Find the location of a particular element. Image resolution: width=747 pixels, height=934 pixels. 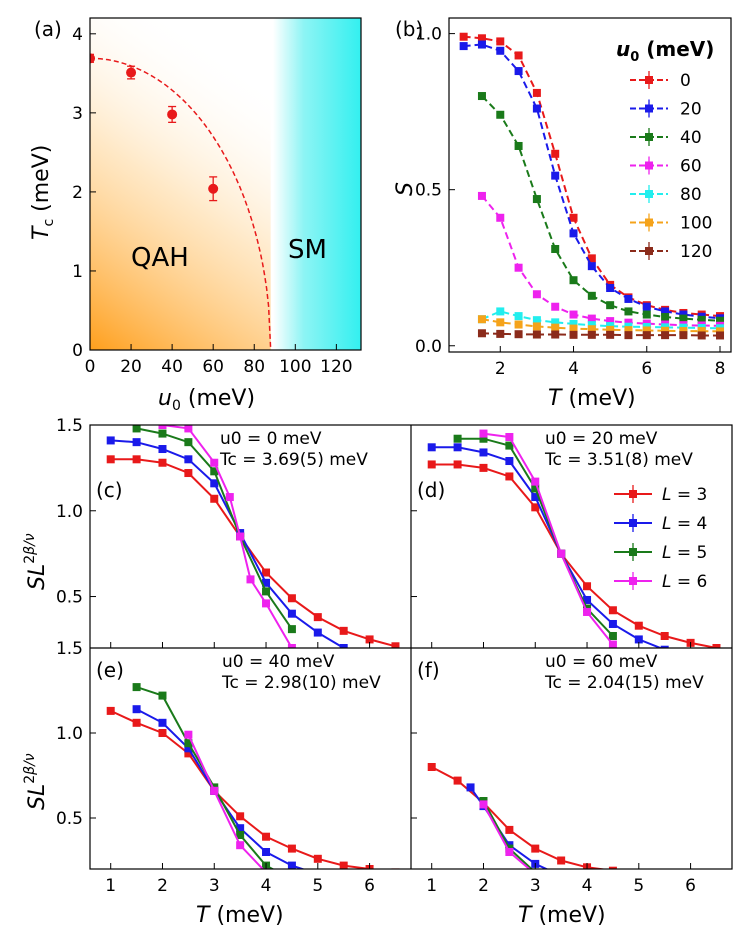

y-tick-label: 1.0 is located at coordinates (69, 734).